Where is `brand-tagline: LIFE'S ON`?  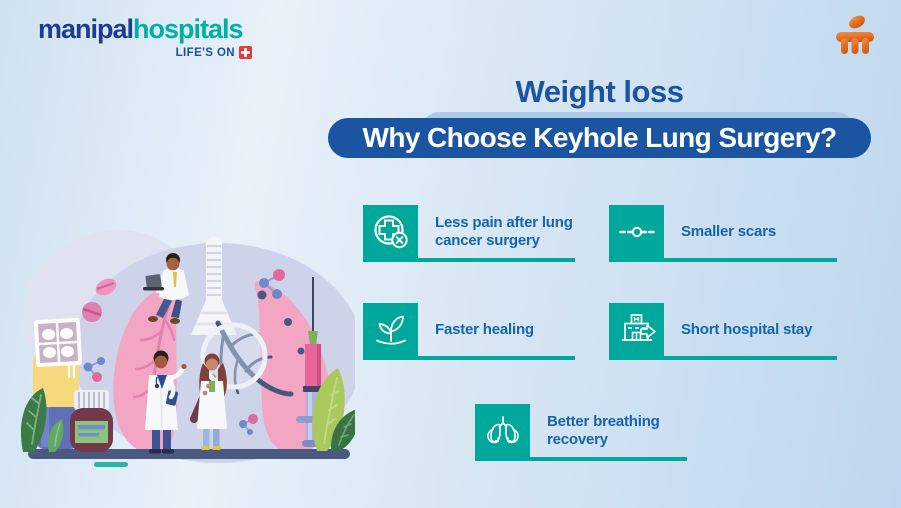
brand-tagline: LIFE'S ON is located at coordinates (205, 52).